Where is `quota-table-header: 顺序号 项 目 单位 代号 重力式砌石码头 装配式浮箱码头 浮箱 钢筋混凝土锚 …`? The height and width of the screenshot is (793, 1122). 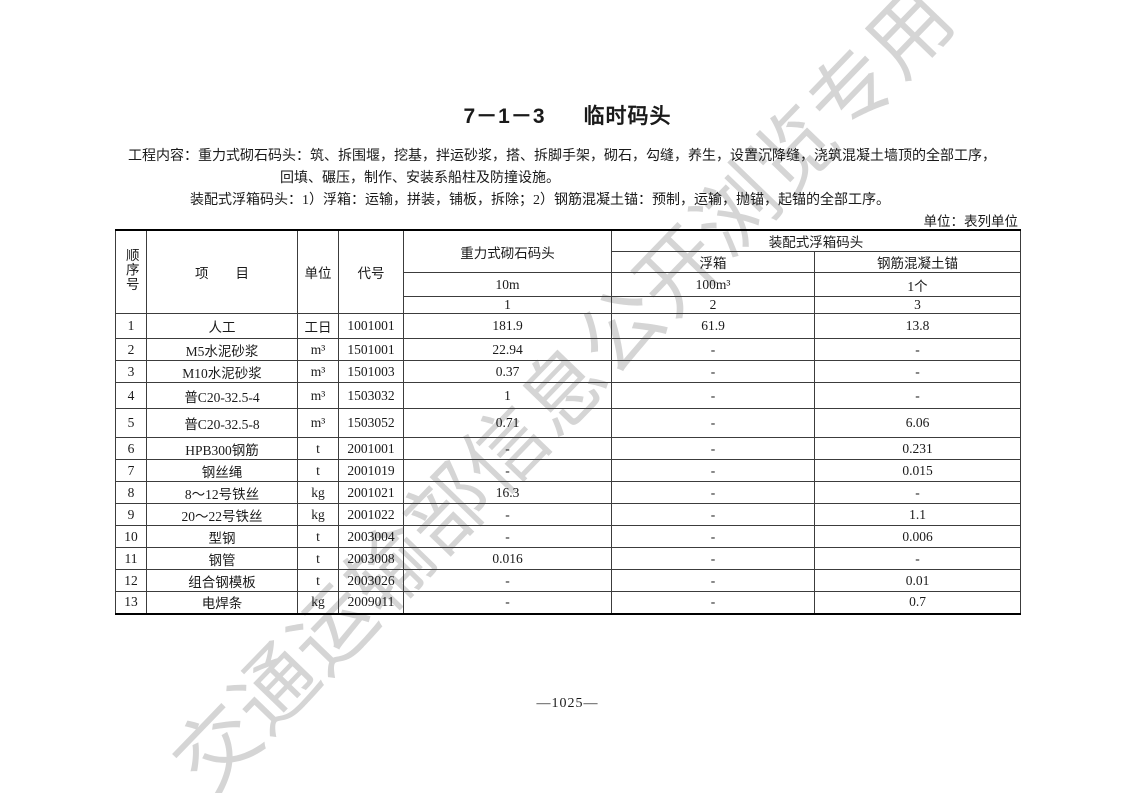 quota-table-header: 顺序号 项 目 单位 代号 重力式砌石码头 装配式浮箱码头 浮箱 钢筋混凝土锚 … is located at coordinates (568, 271).